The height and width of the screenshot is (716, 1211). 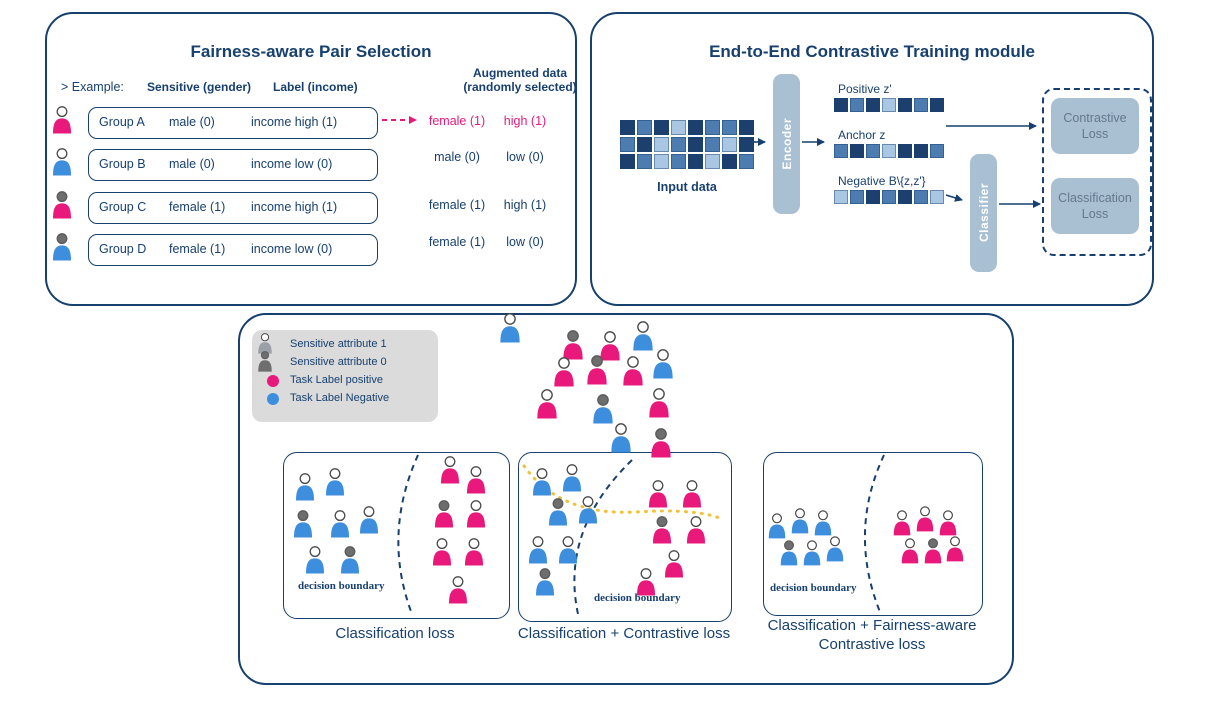 What do you see at coordinates (92, 87) in the screenshot?
I see `example-label: > Example:` at bounding box center [92, 87].